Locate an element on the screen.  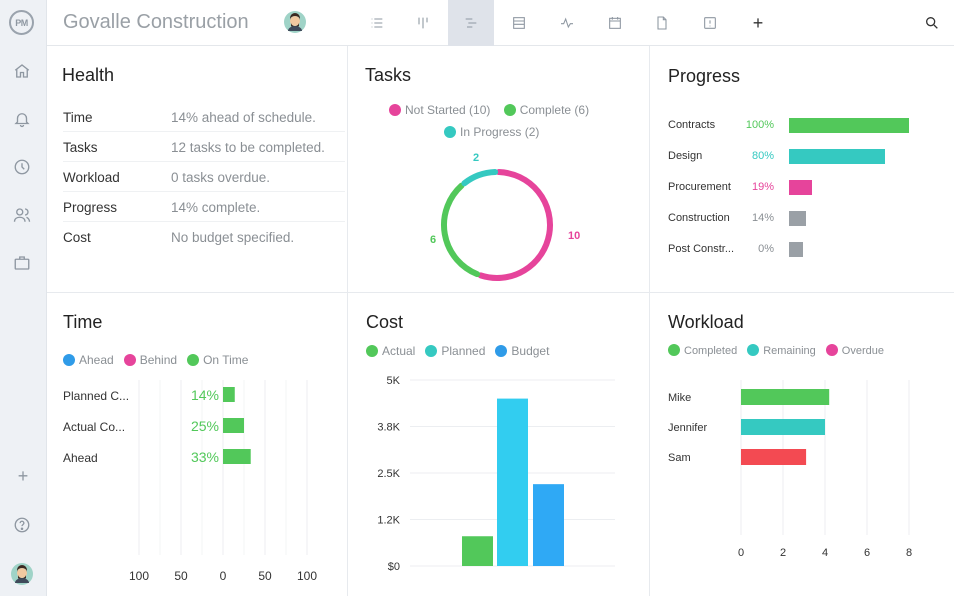
donut-slice-in-progress is located at coordinates (480, 178).